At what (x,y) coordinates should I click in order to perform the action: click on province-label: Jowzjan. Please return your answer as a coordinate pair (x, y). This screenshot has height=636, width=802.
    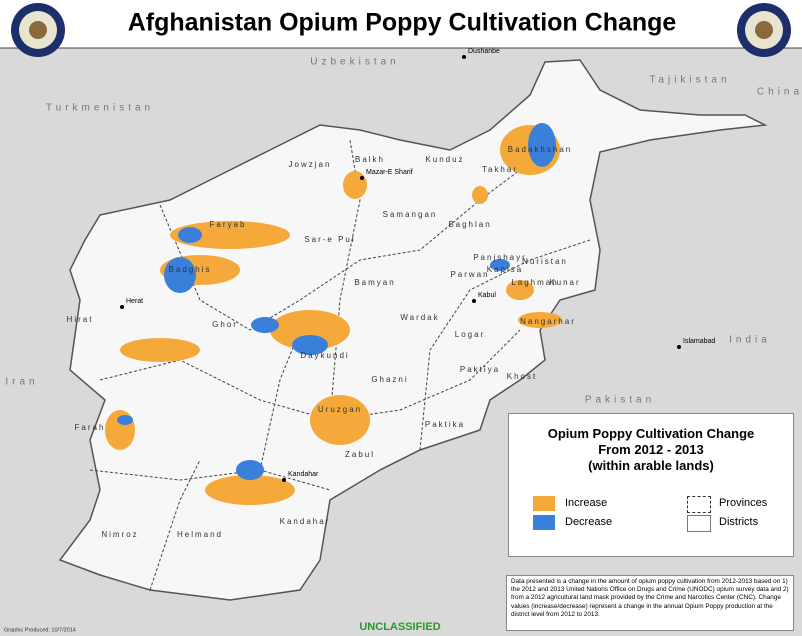
    Looking at the image, I should click on (310, 164).